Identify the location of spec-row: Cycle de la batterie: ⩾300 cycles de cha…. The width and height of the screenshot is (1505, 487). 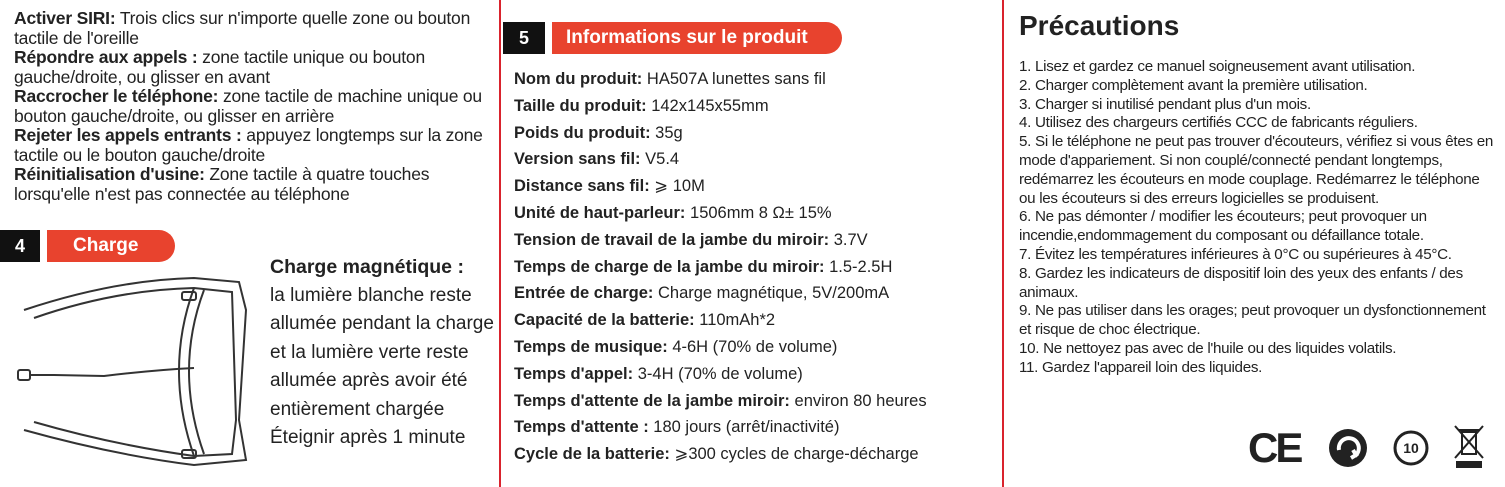
(720, 454).